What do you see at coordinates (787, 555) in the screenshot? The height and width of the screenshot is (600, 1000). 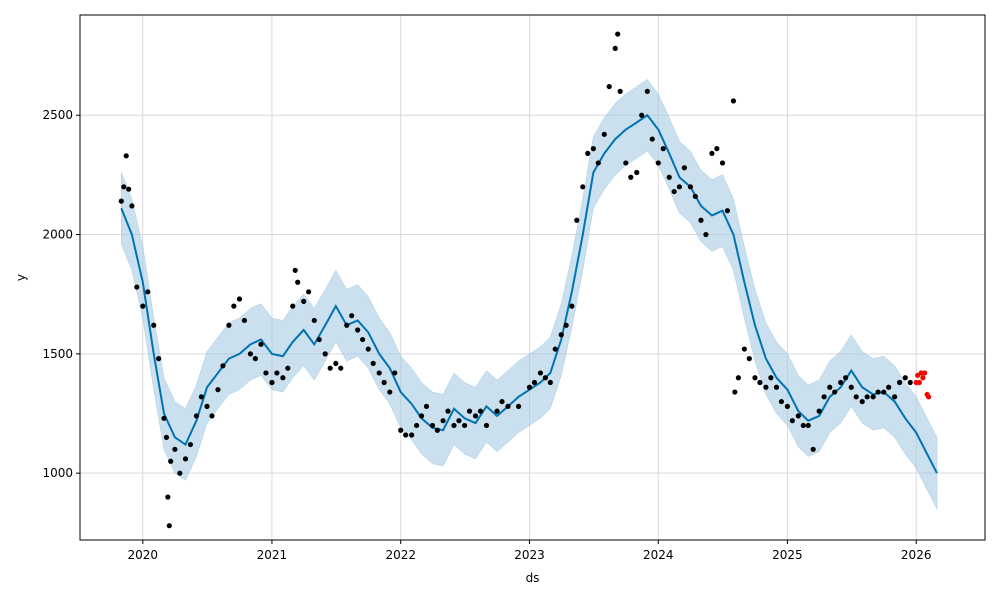 I see `x-tick-label: 2025` at bounding box center [787, 555].